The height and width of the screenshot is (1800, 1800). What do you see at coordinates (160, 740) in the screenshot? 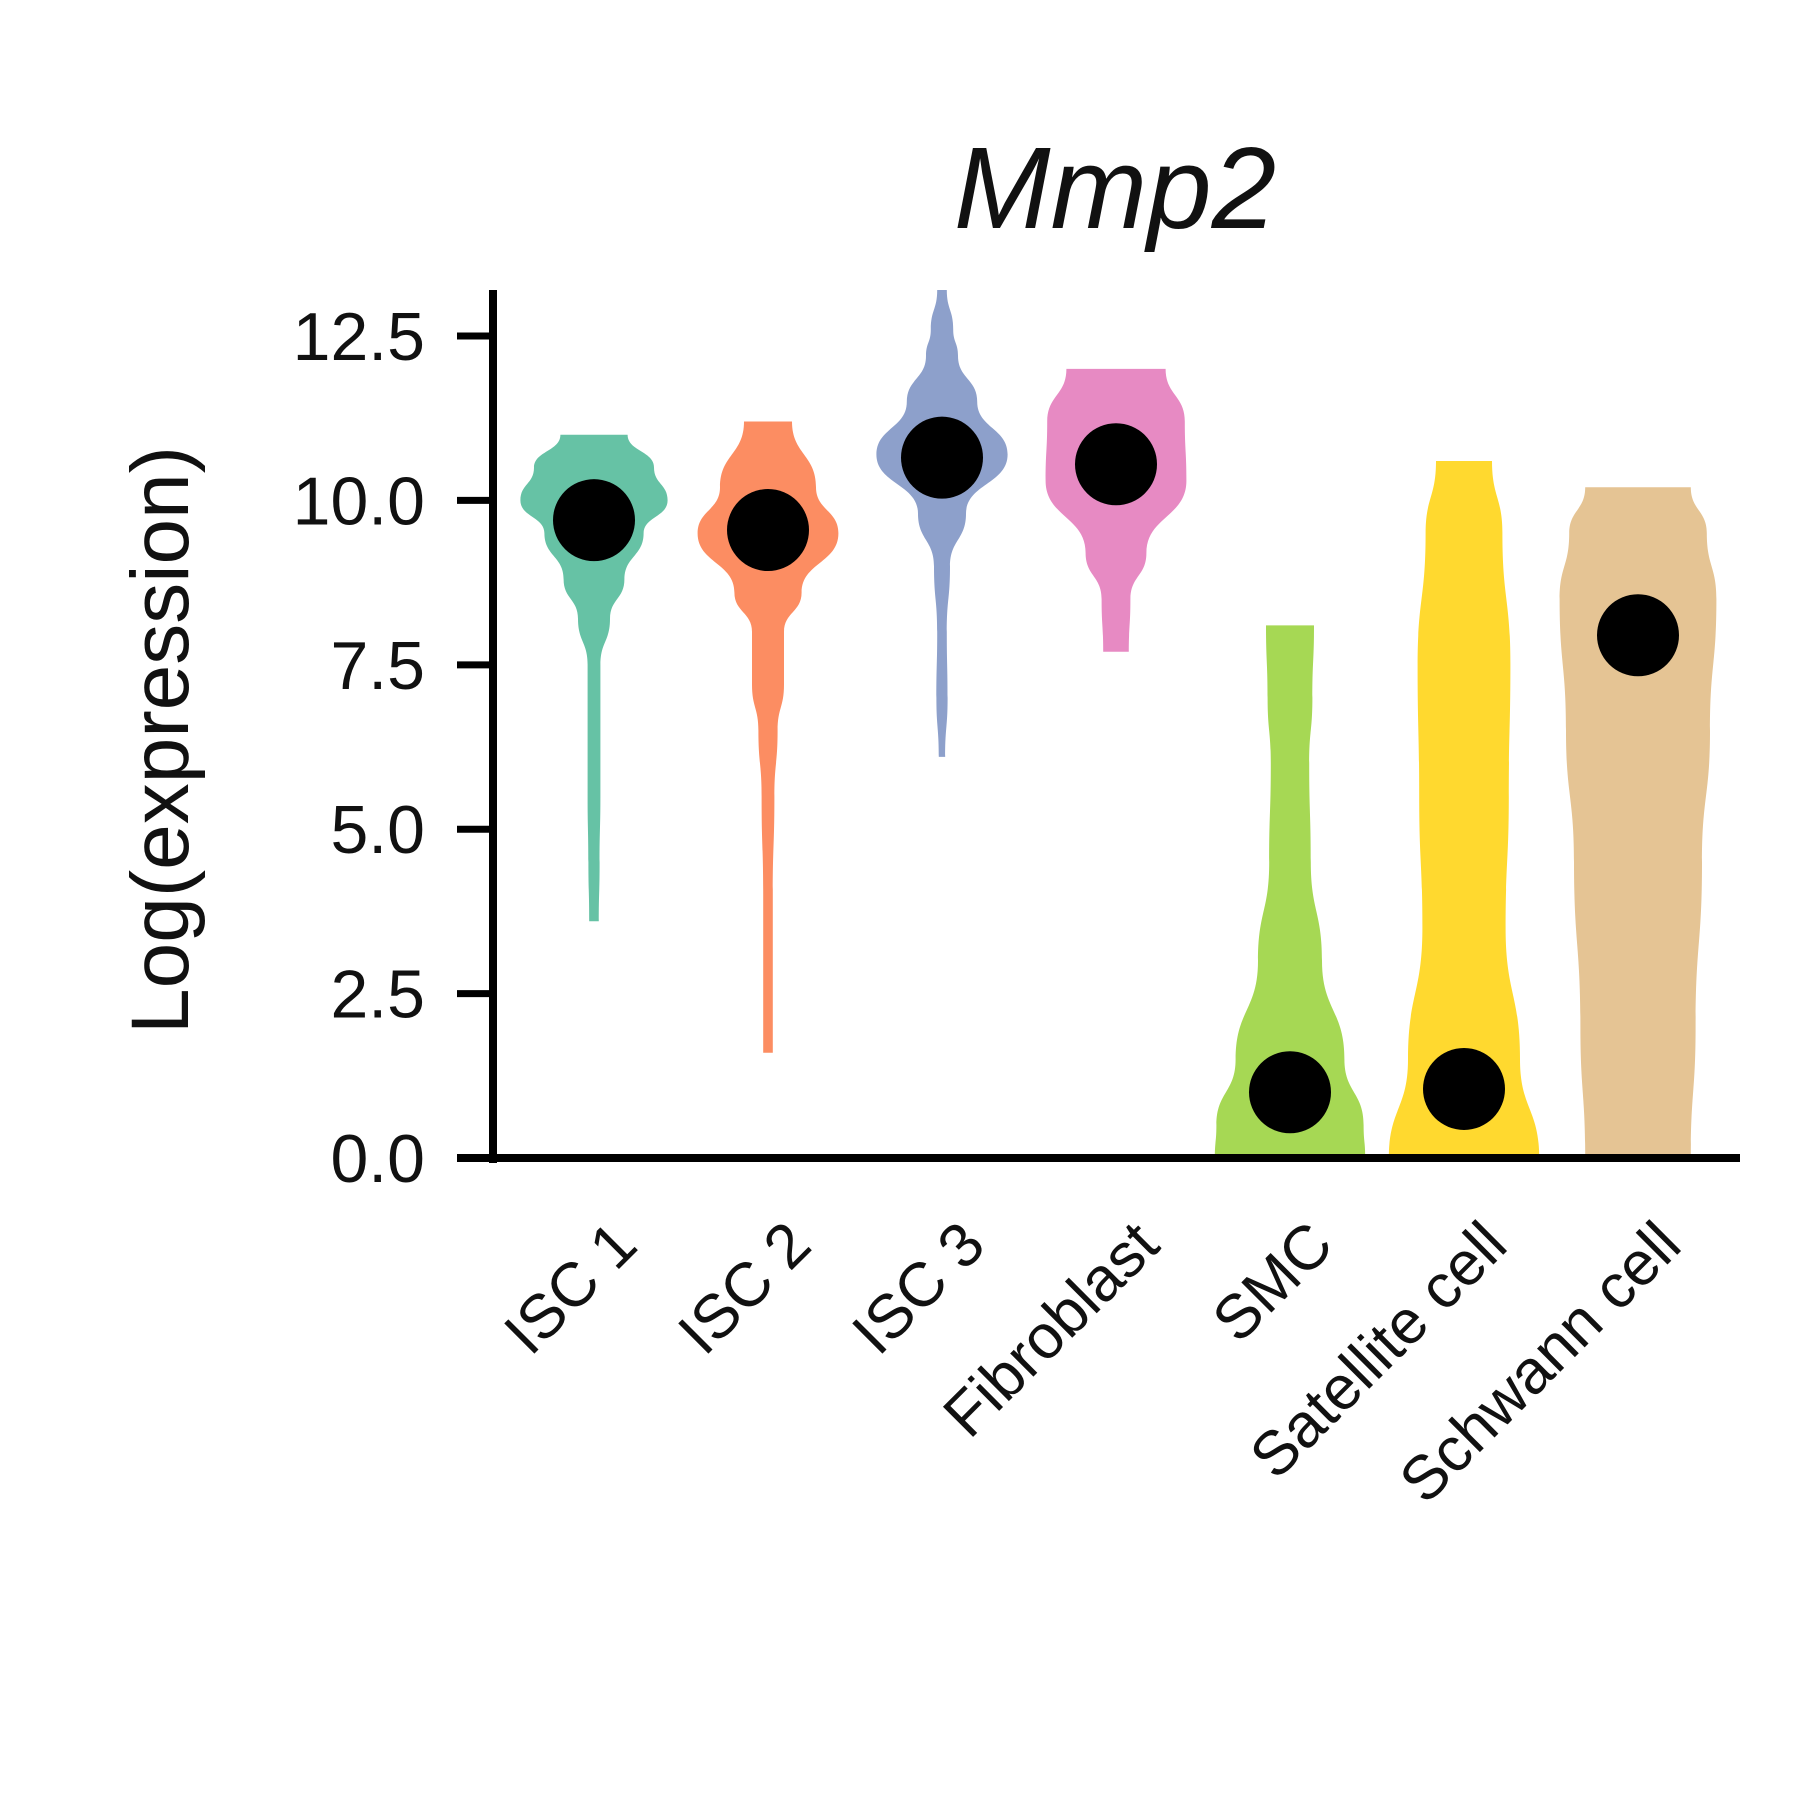
I see `y-axis-title: Log(expression)` at bounding box center [160, 740].